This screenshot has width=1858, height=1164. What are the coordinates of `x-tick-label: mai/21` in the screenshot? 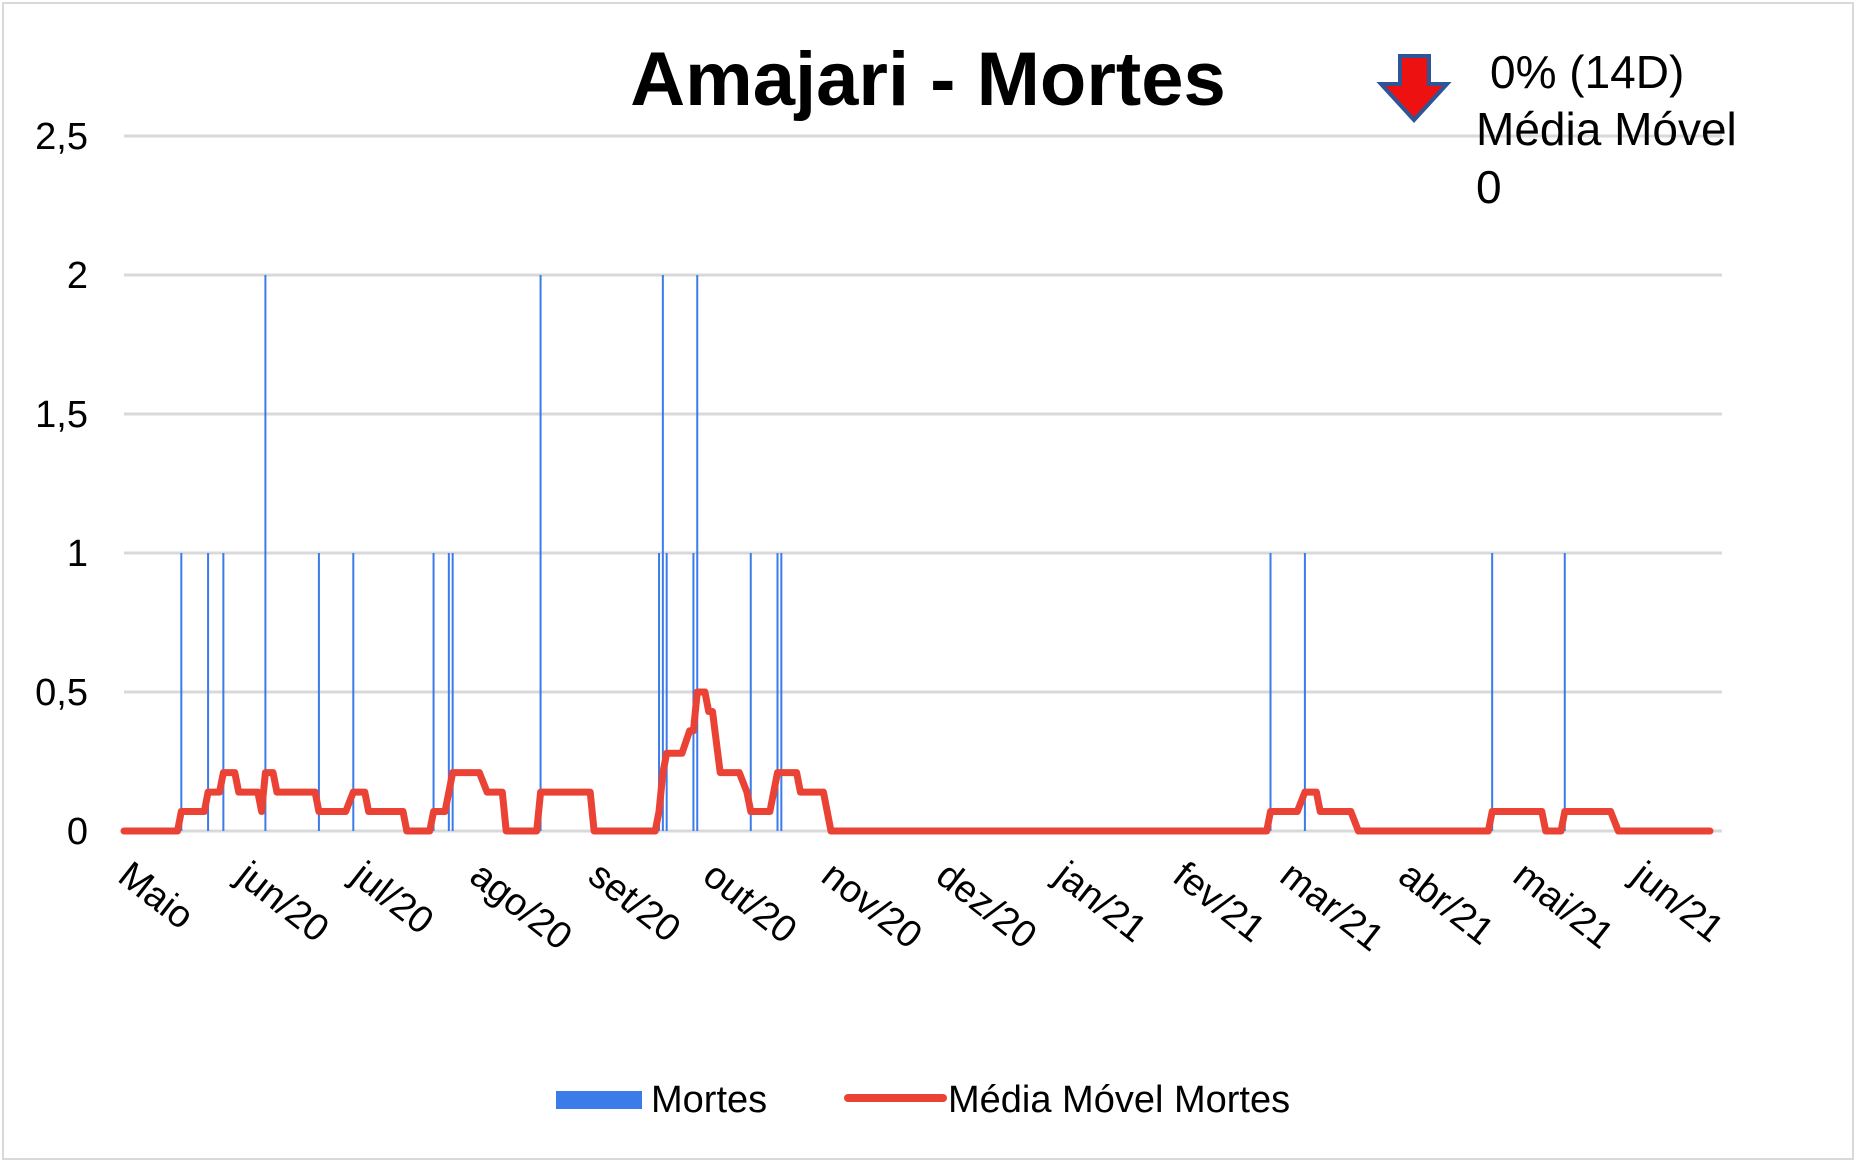 It's located at (1563, 905).